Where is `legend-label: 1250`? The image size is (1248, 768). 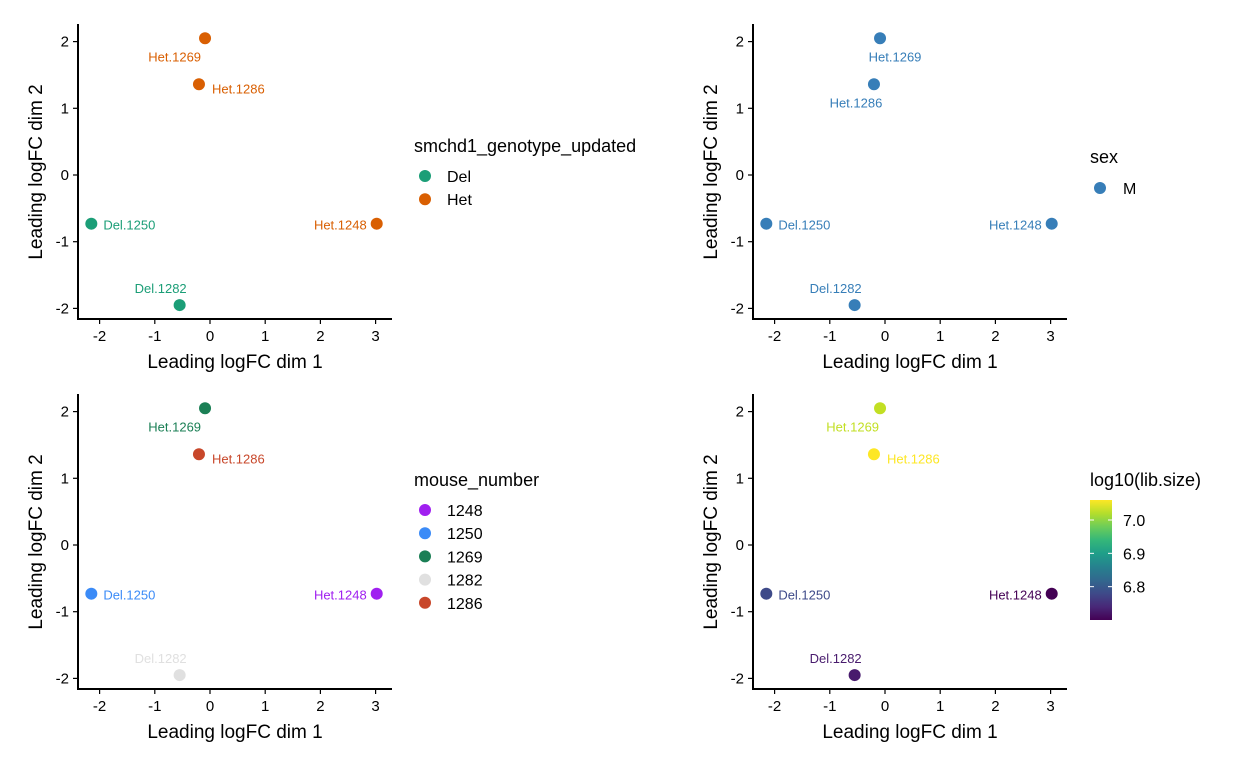
legend-label: 1250 is located at coordinates (465, 534).